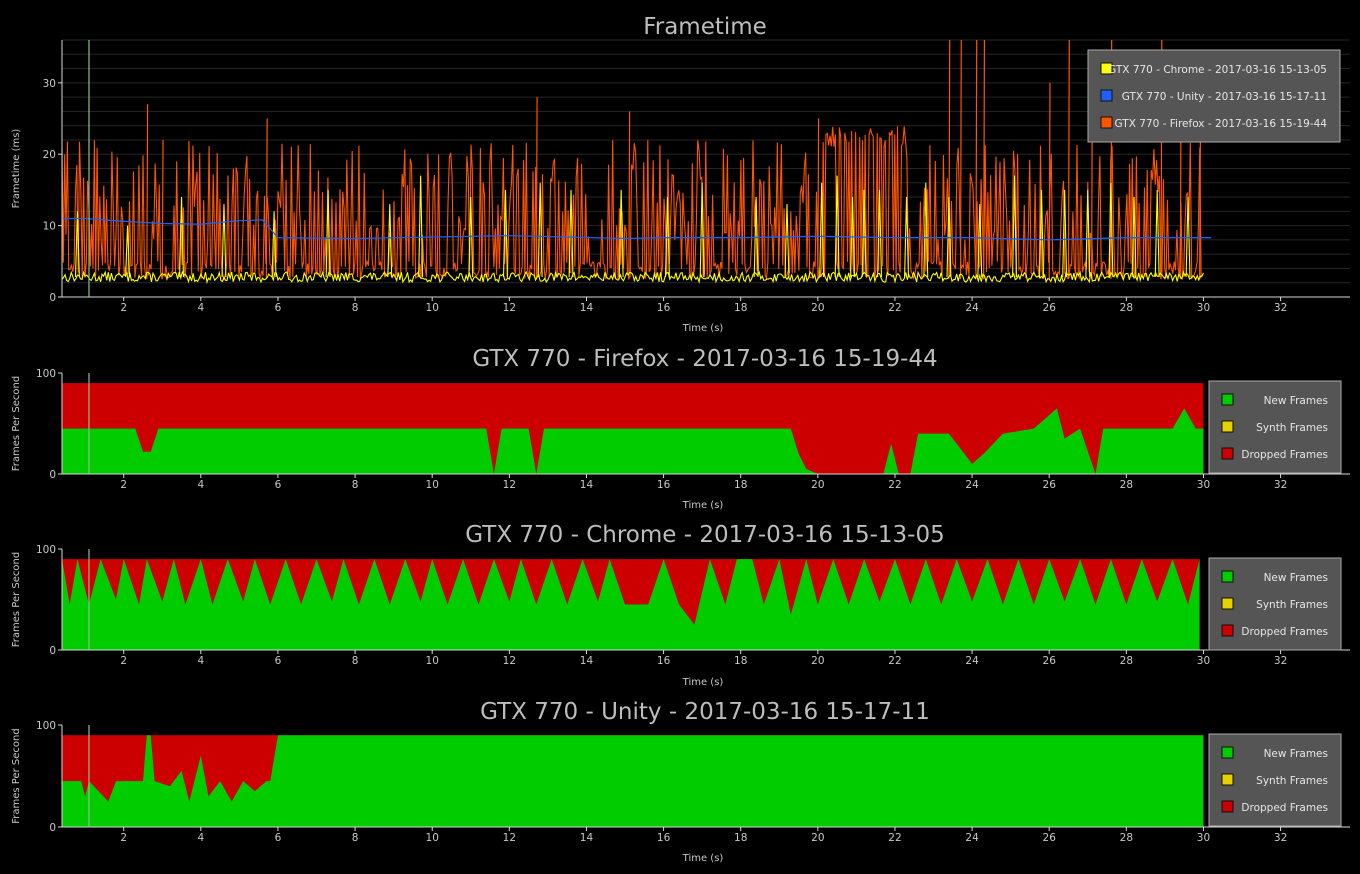  Describe the element at coordinates (705, 712) in the screenshot. I see `chart-title: GTX 770 - Unity - 2017-03-16 15-17-11` at that location.